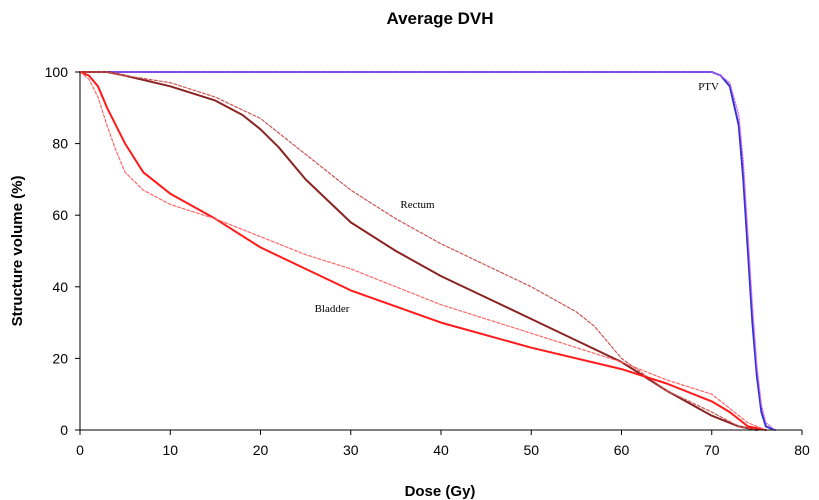 The image size is (819, 500). Describe the element at coordinates (531, 450) in the screenshot. I see `x-tick-label: 50` at that location.